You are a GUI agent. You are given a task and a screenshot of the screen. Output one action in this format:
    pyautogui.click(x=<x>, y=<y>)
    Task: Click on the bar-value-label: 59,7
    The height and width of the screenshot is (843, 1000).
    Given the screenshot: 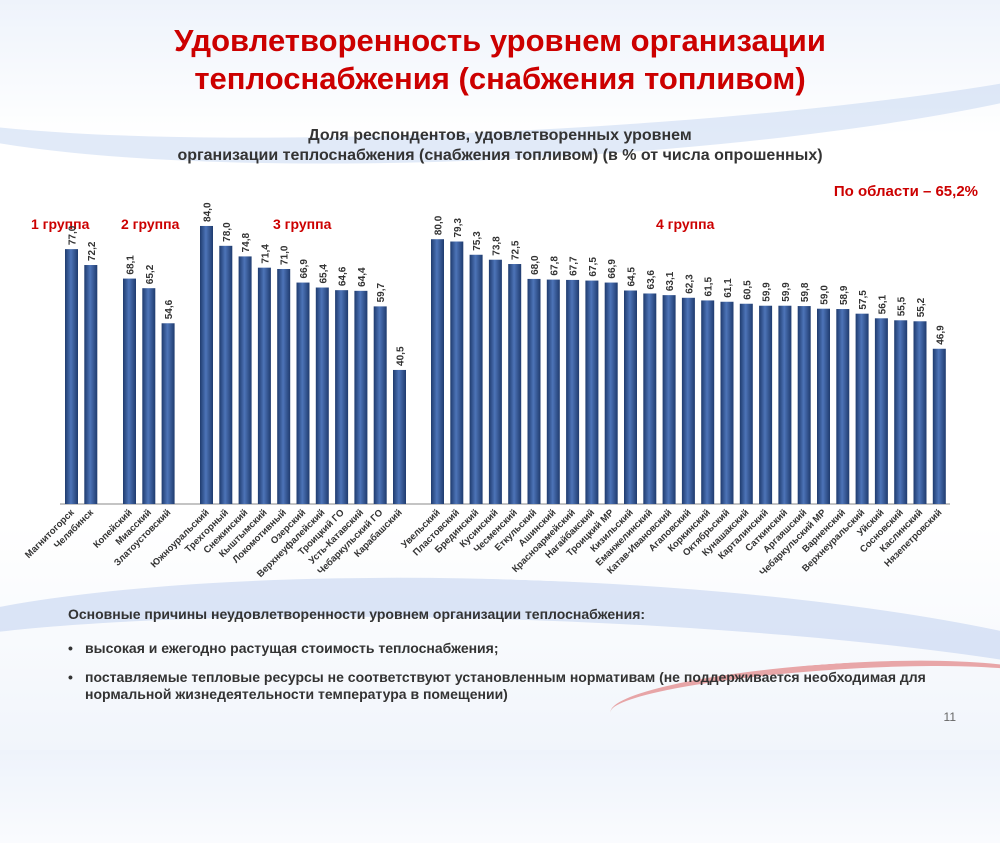 What is the action you would take?
    pyautogui.click(x=381, y=292)
    